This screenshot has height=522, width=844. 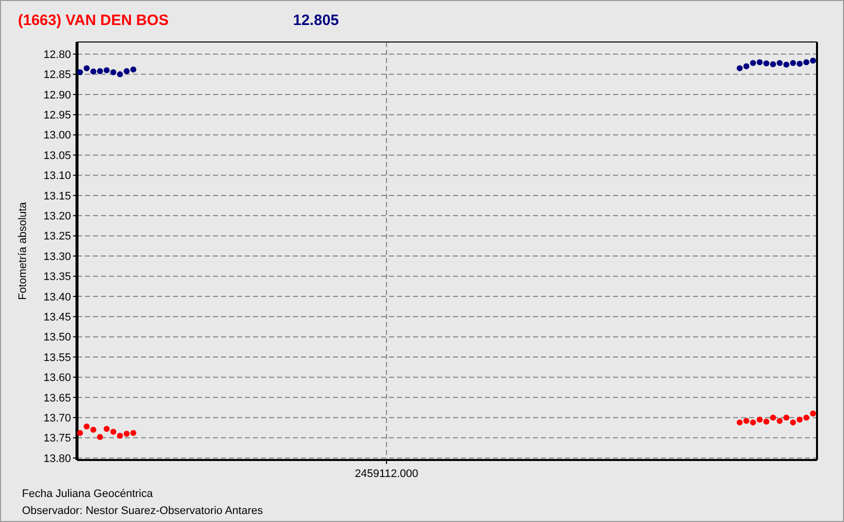 What do you see at coordinates (23, 250) in the screenshot?
I see `y-axis-title: Fotometría absoluta` at bounding box center [23, 250].